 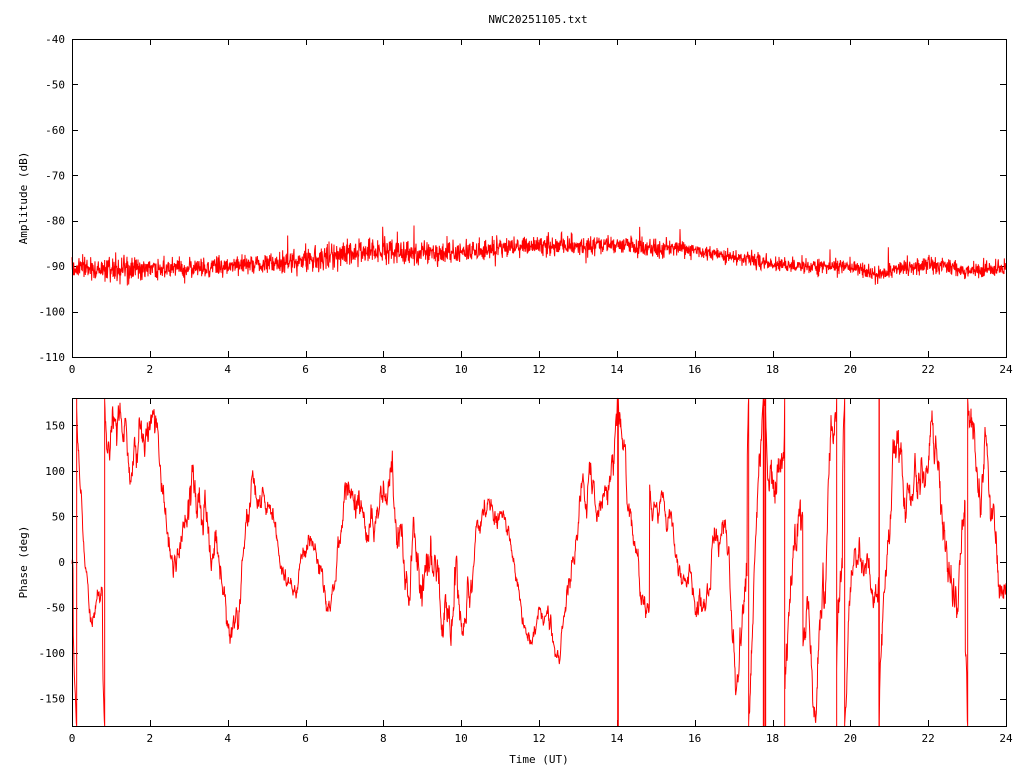 What do you see at coordinates (539, 759) in the screenshot?
I see `time-x-axis-label: Time (UT)` at bounding box center [539, 759].